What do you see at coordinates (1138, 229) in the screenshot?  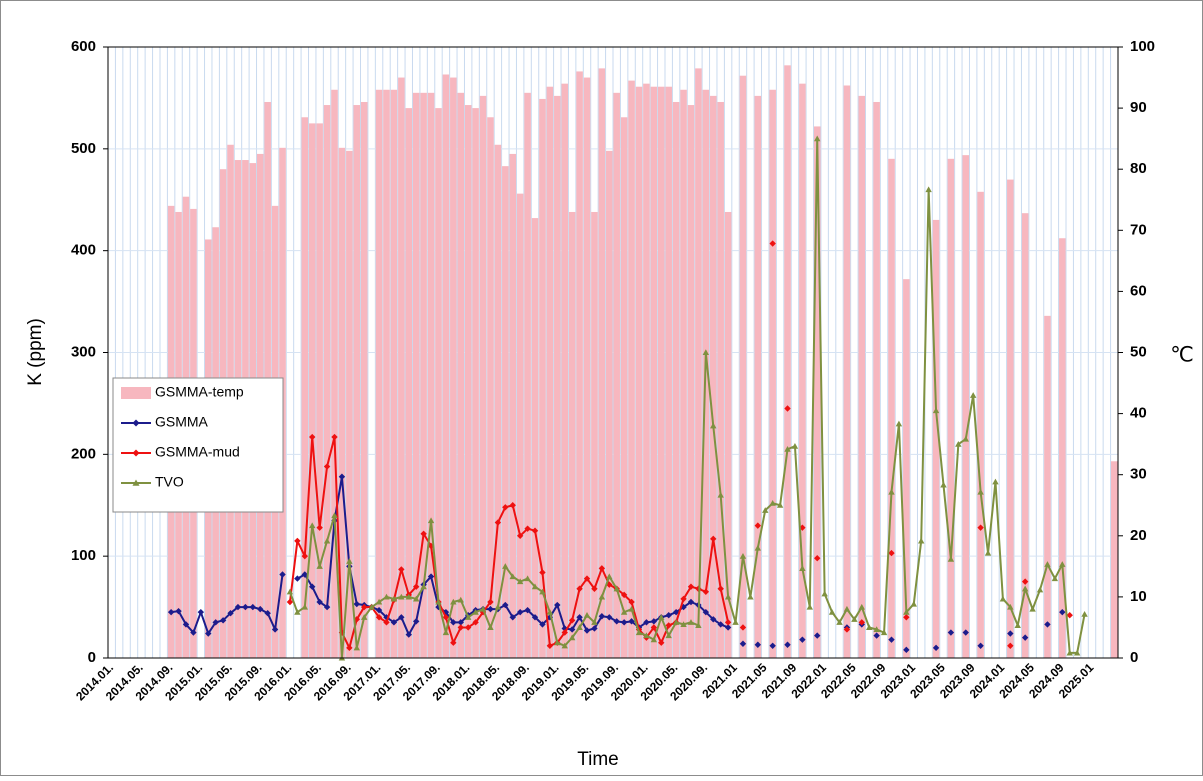 I see `y2-tick-label: 70` at bounding box center [1138, 229].